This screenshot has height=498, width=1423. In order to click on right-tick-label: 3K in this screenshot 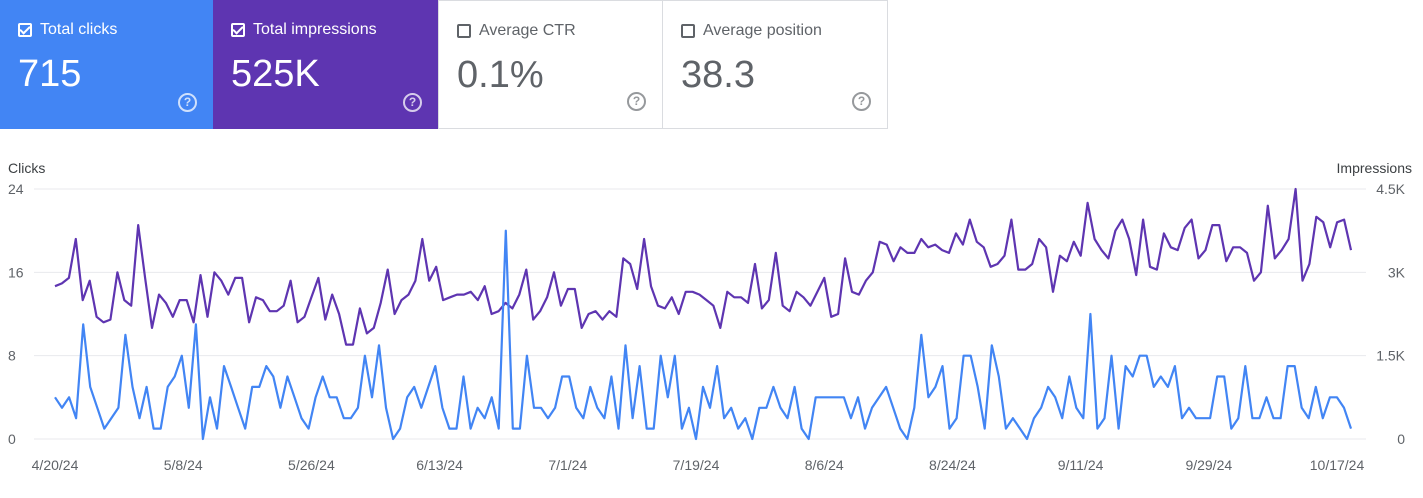, I will do `click(1397, 272)`.